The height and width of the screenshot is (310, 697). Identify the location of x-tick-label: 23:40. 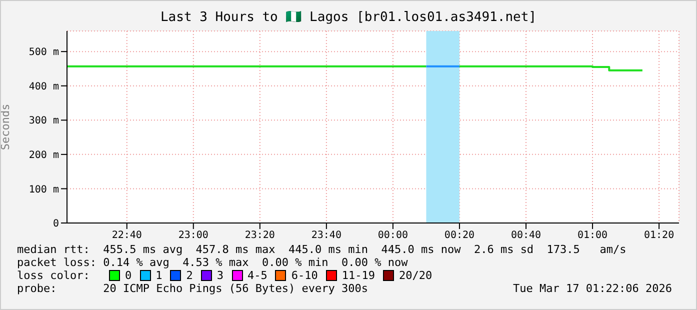
(326, 236).